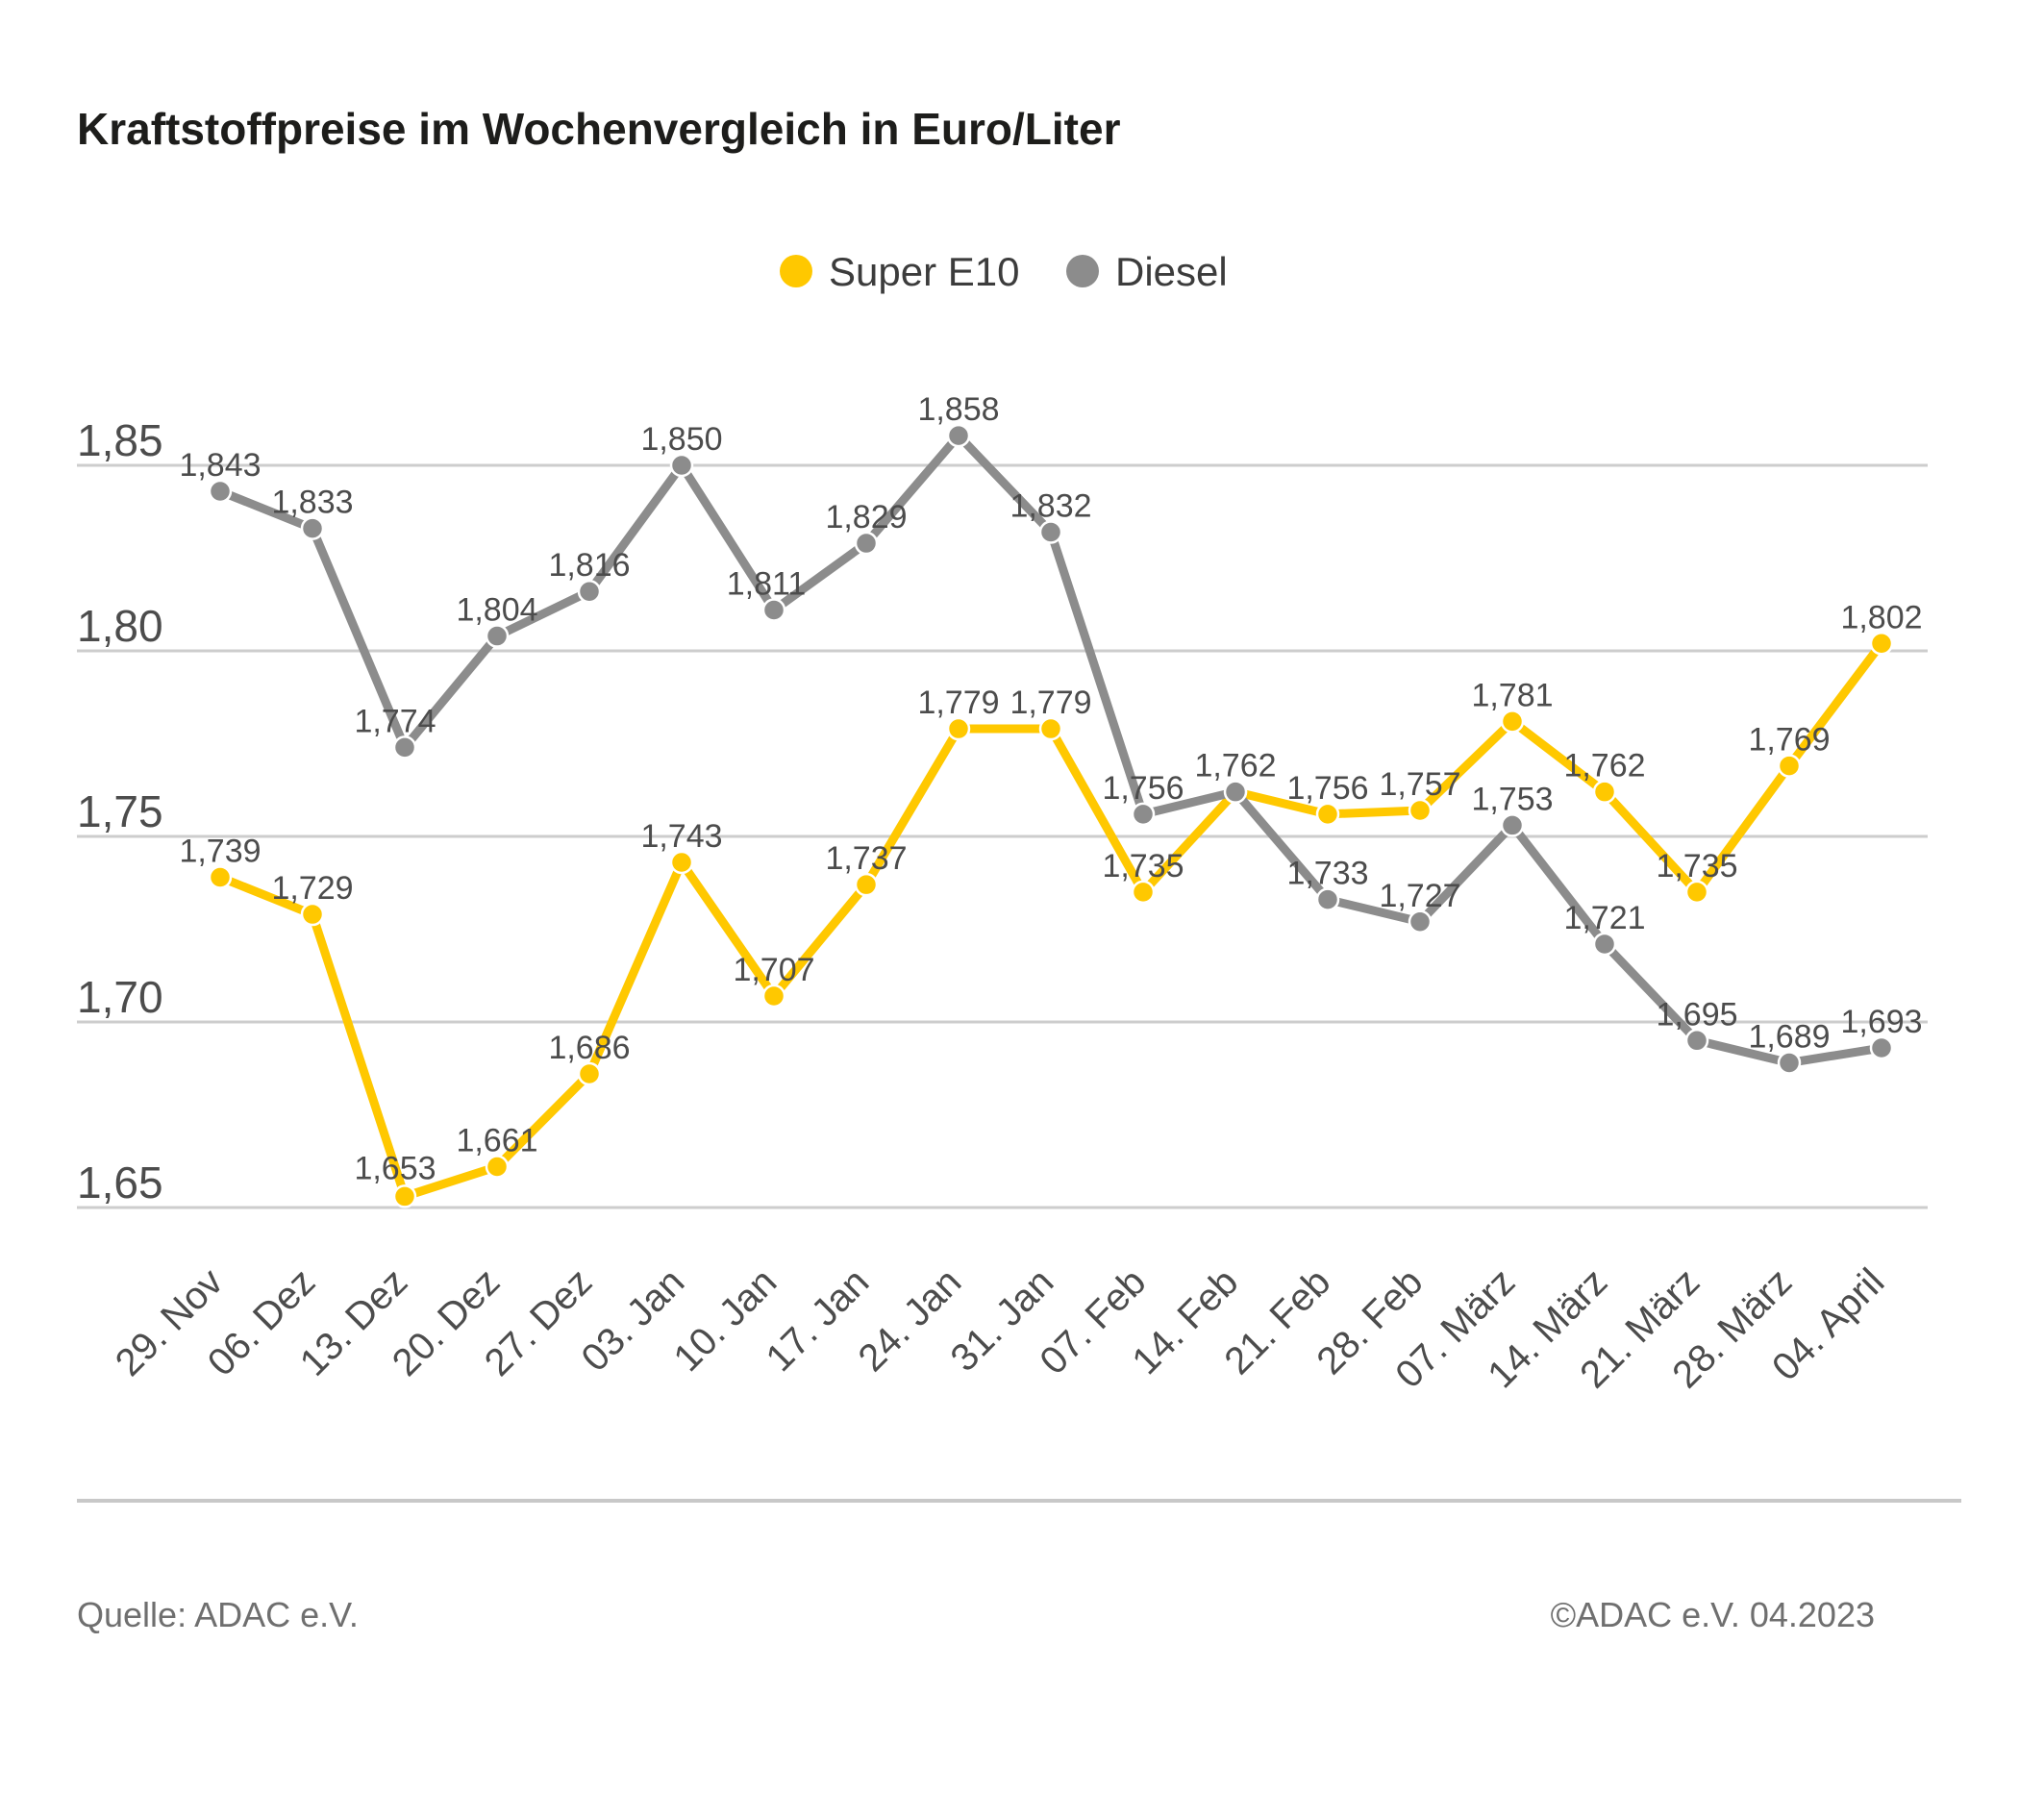 The width and height of the screenshot is (2044, 1793). What do you see at coordinates (866, 858) in the screenshot?
I see `data-point-label: 1,737` at bounding box center [866, 858].